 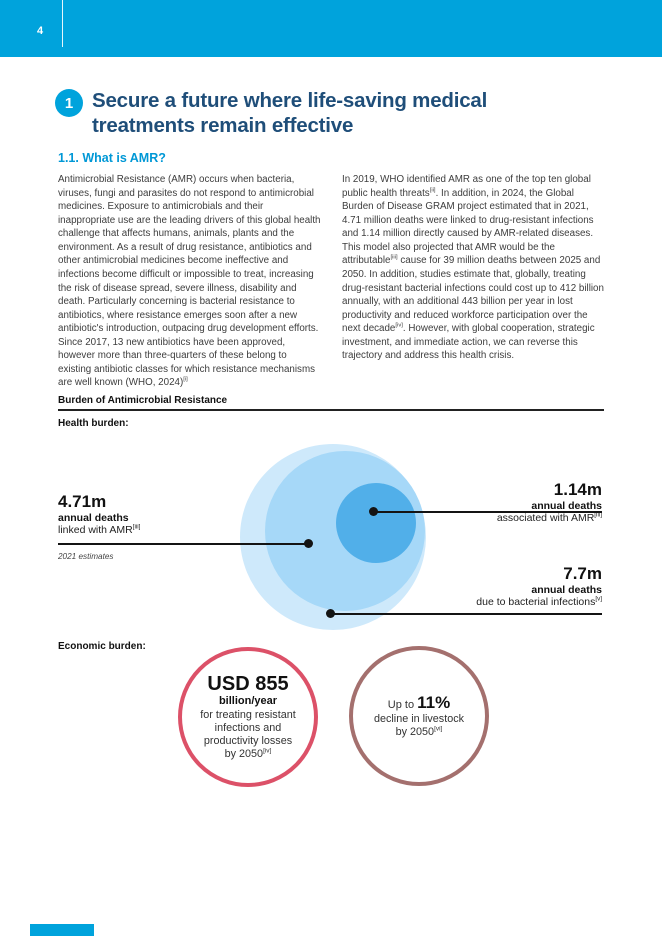 What do you see at coordinates (566, 589) in the screenshot?
I see `stat-bacterial-label: annual deaths` at bounding box center [566, 589].